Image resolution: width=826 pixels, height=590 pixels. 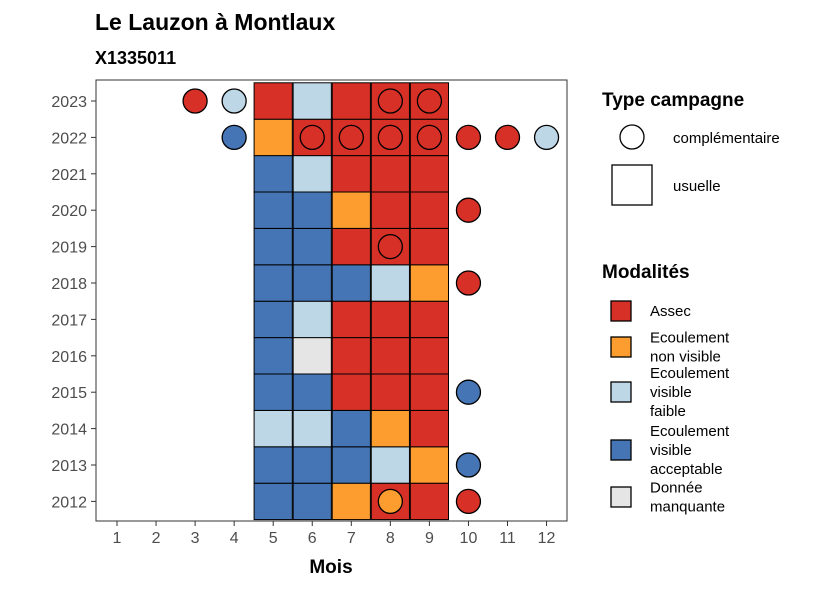 I want to click on x-tick-label-1: 1, so click(x=117, y=538).